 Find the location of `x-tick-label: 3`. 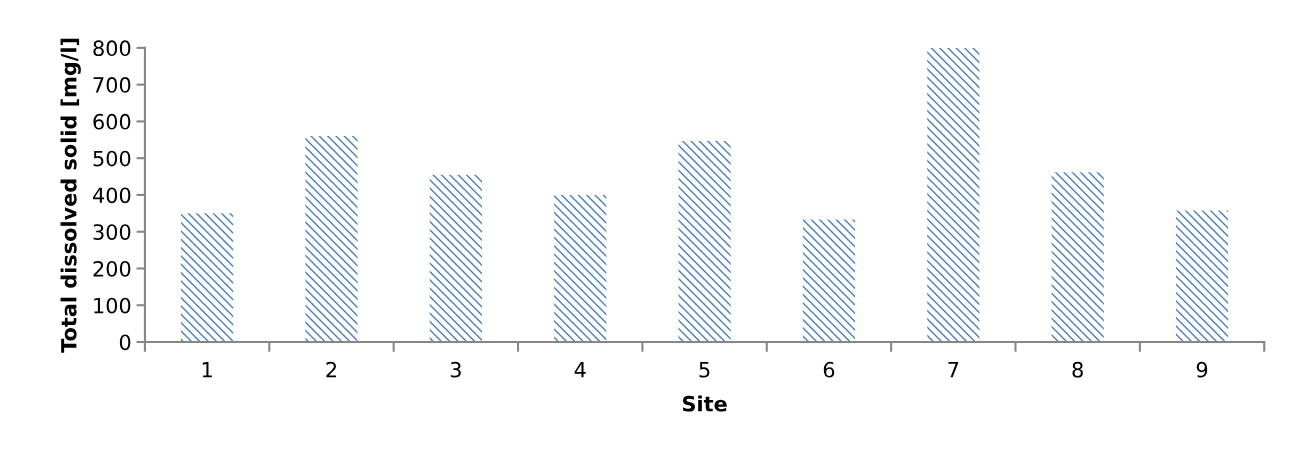

x-tick-label: 3 is located at coordinates (455, 369).